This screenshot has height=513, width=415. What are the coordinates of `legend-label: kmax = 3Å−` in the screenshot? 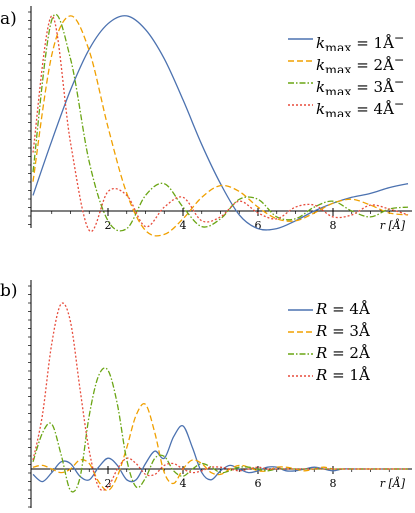 It's located at (360, 84).